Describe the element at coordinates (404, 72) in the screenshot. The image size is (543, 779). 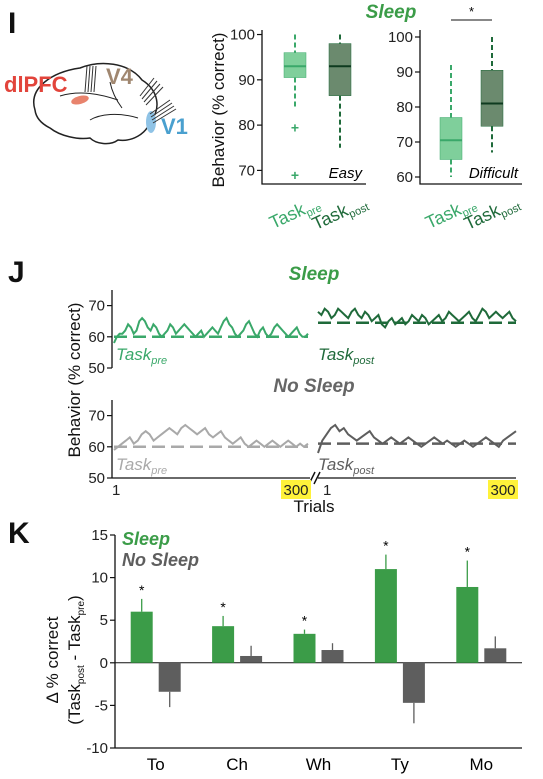
I see `y-tick-label: 90` at that location.